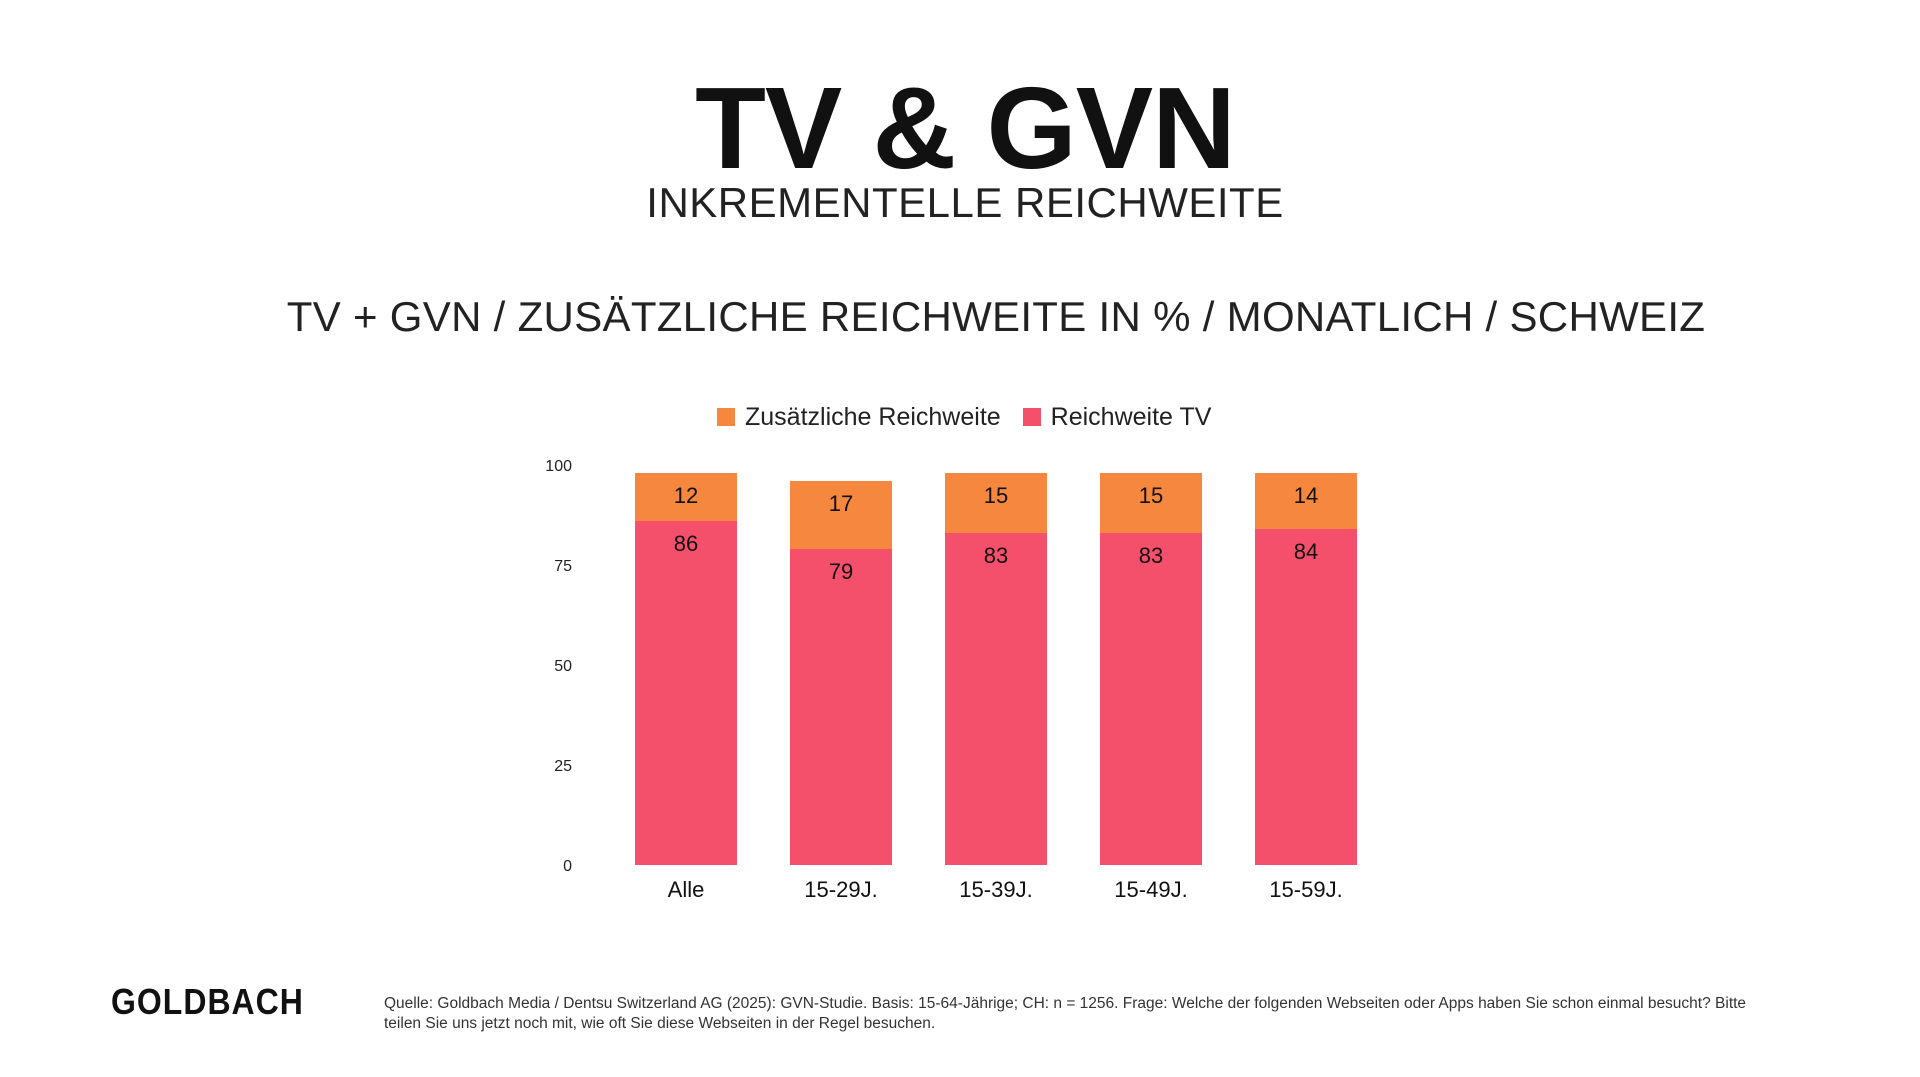 The height and width of the screenshot is (1077, 1920). Describe the element at coordinates (686, 543) in the screenshot. I see `data-label-reichweite-tv: 86` at that location.